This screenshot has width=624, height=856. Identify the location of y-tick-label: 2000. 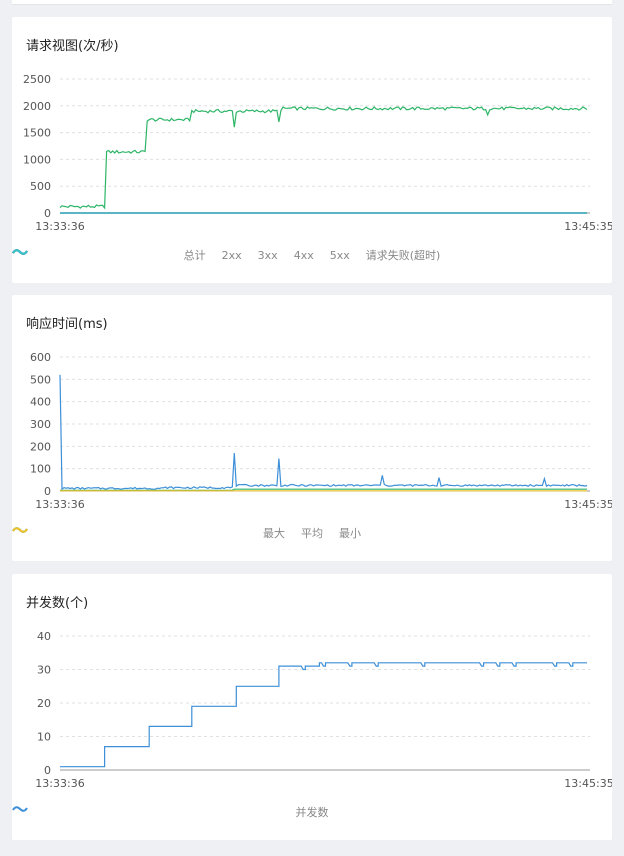
(37, 106).